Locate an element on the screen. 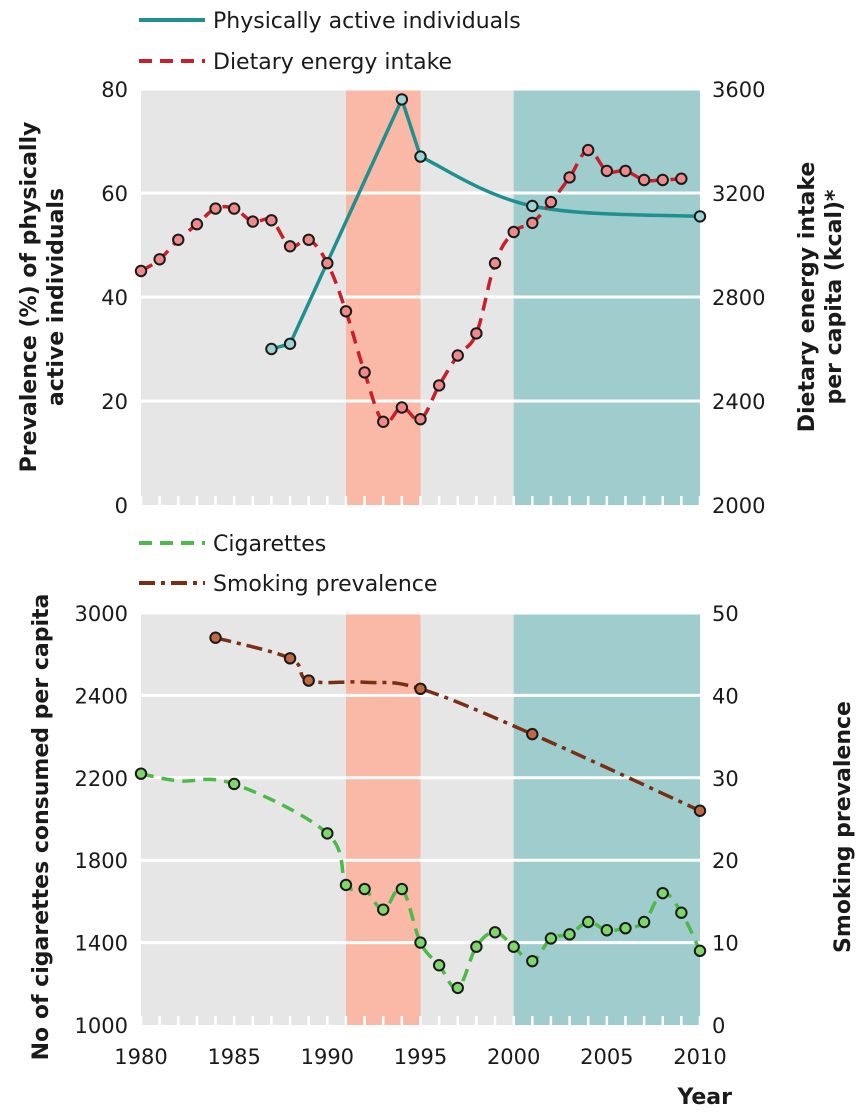  y-tick-label-left: 3000 is located at coordinates (101, 614).